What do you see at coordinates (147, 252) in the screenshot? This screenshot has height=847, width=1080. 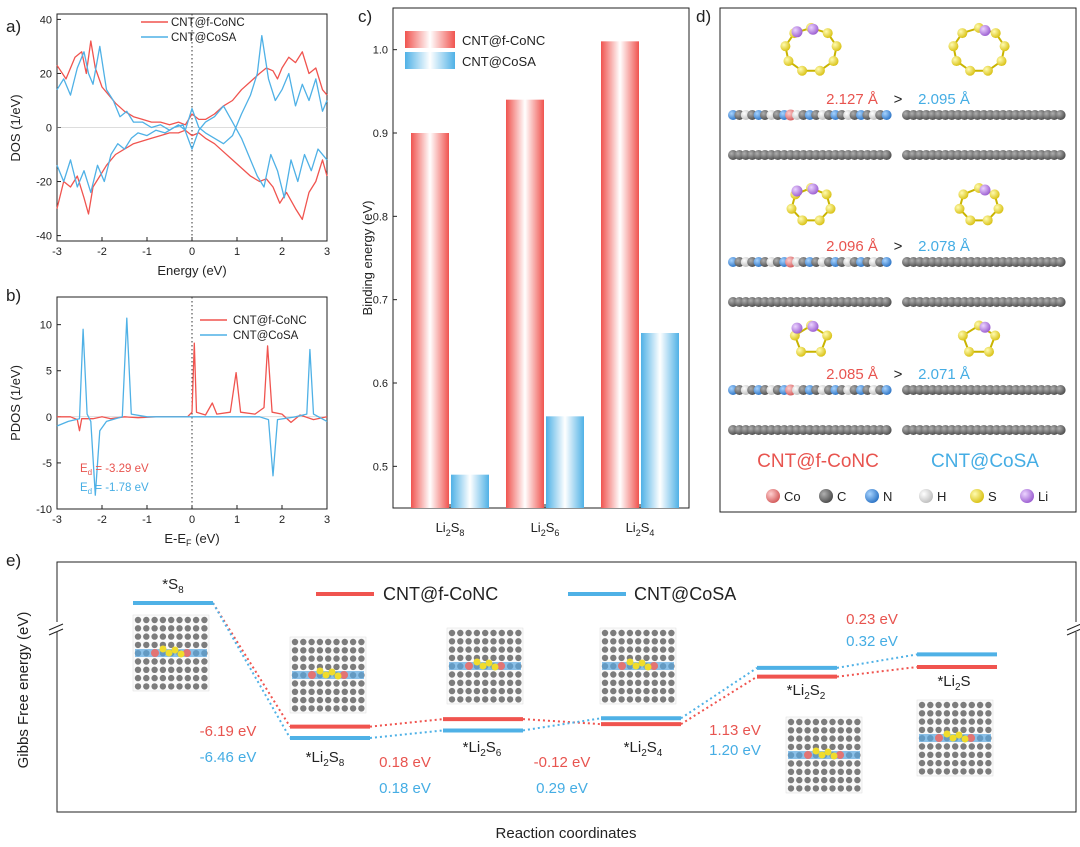 I see `dos-xtick-label: -1` at bounding box center [147, 252].